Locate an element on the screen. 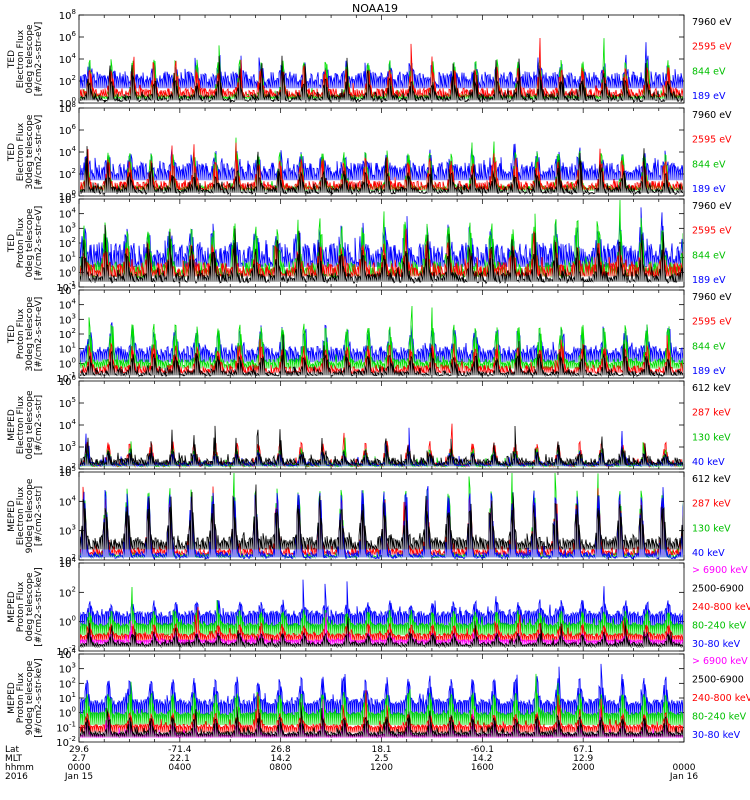 The width and height of the screenshot is (750, 800). y-tick-label: 10⁶ is located at coordinates (68, 381).